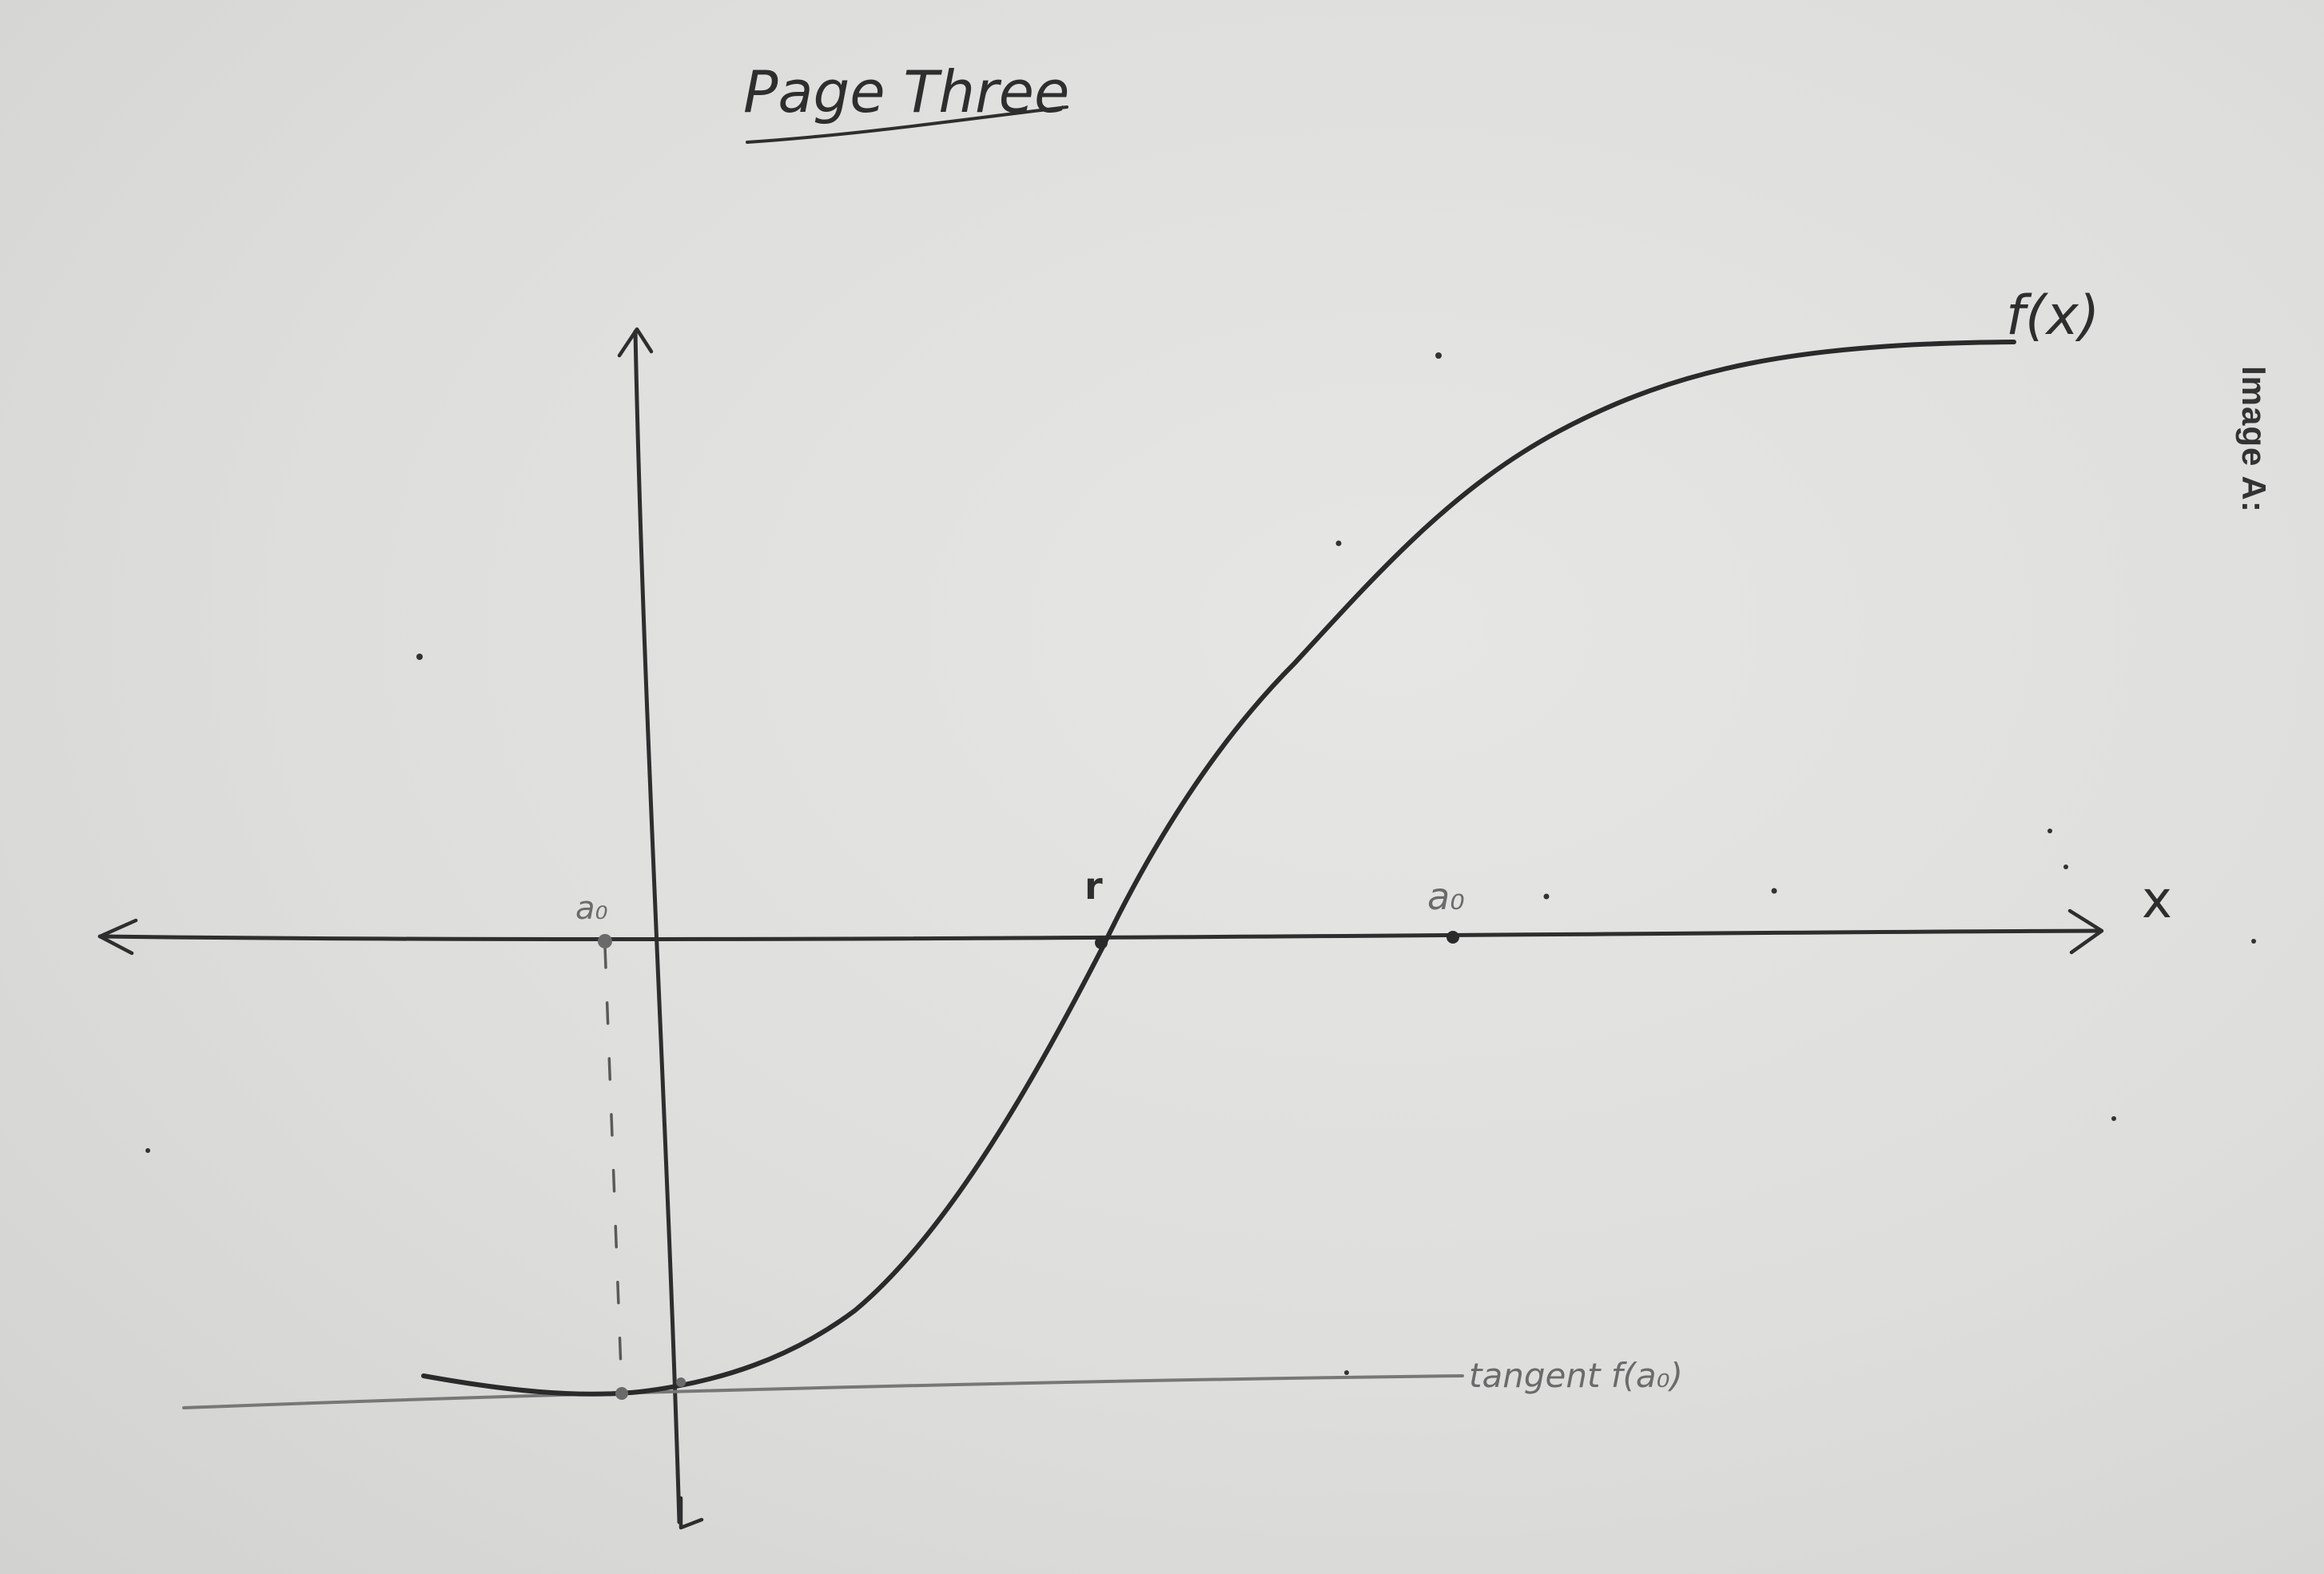 This screenshot has width=2324, height=1574. Describe the element at coordinates (906, 91) in the screenshot. I see `page-title: Page Three` at that location.